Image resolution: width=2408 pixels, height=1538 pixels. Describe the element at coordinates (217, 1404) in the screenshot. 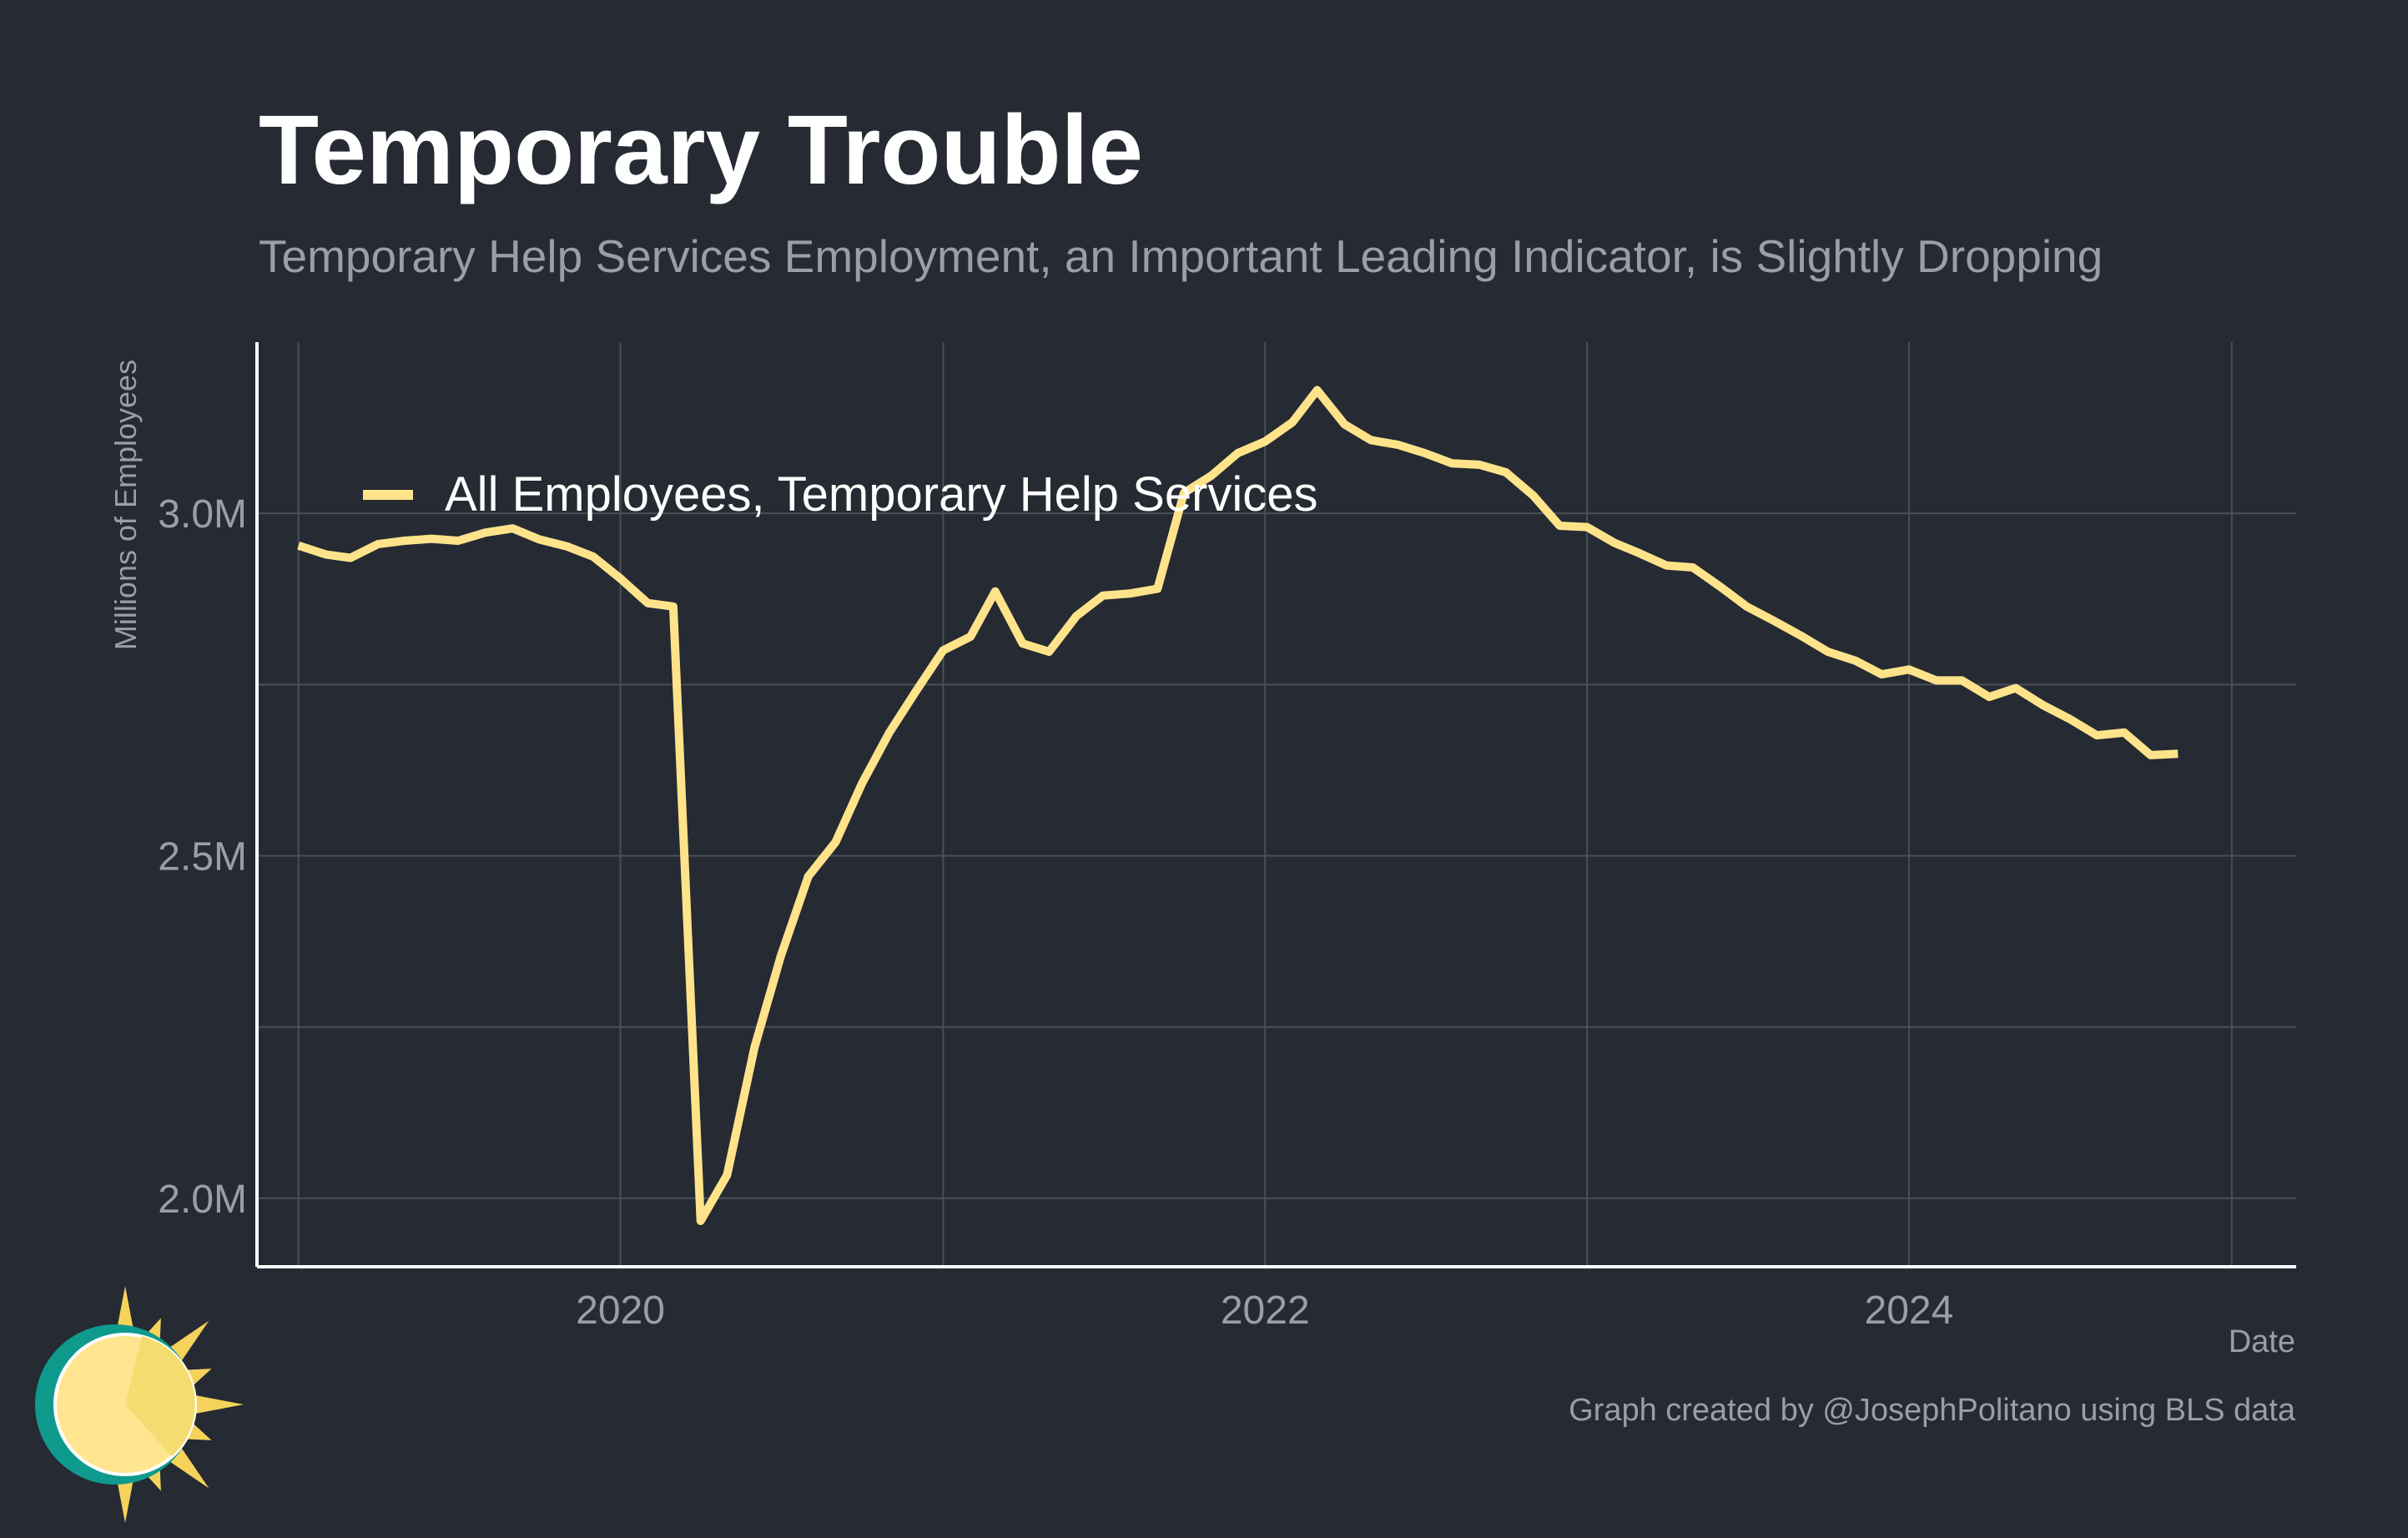

I see `sun-ray` at that location.